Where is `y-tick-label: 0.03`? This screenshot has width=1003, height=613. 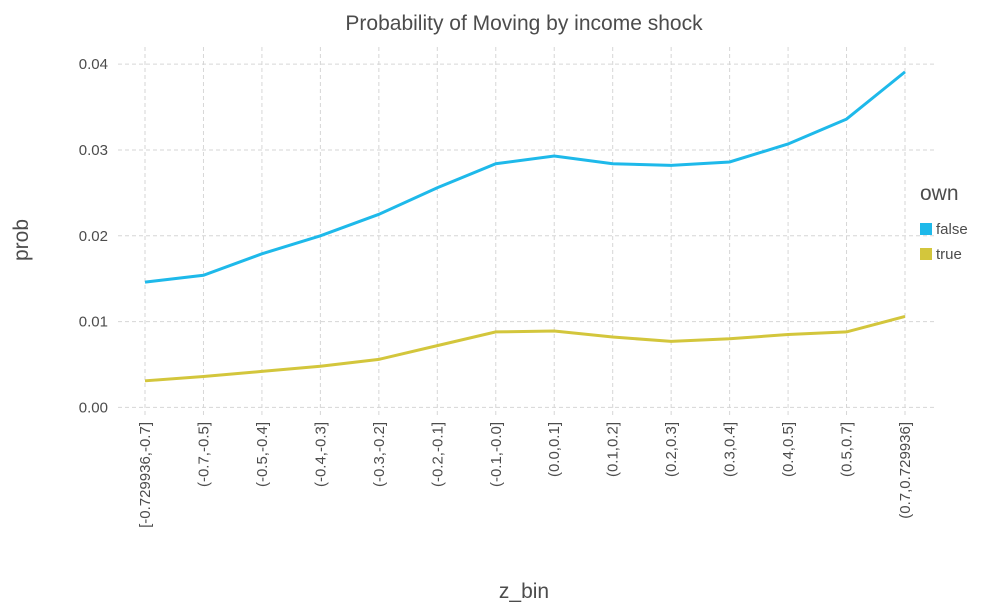 y-tick-label: 0.03 is located at coordinates (93, 150).